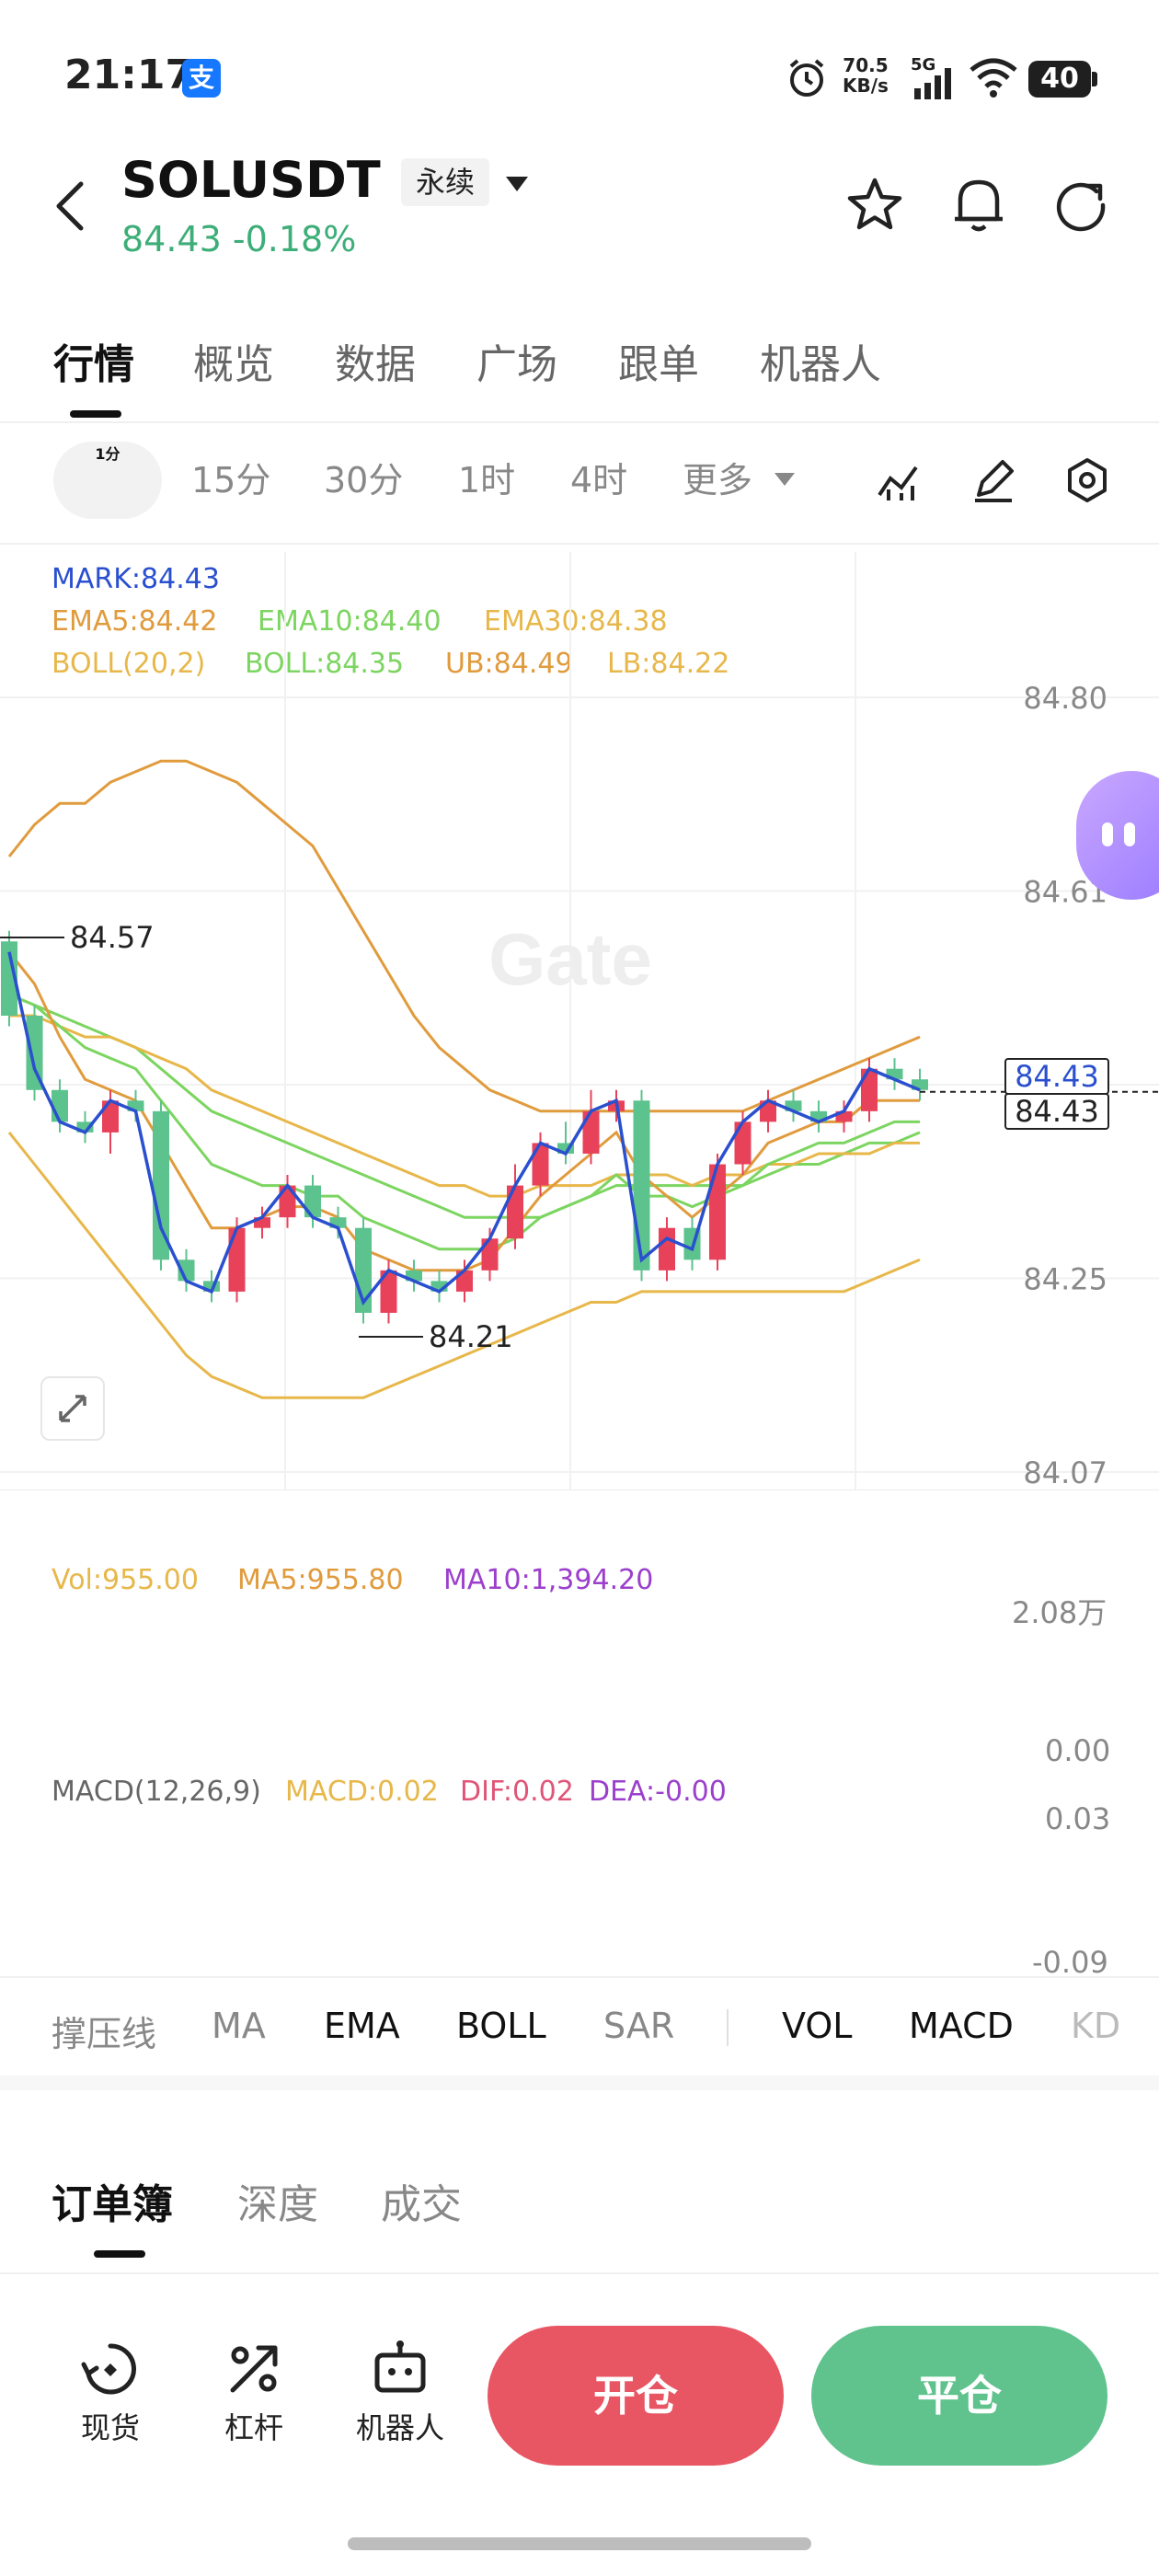 The height and width of the screenshot is (2576, 1159). I want to click on tab-trades: 成交, so click(421, 2204).